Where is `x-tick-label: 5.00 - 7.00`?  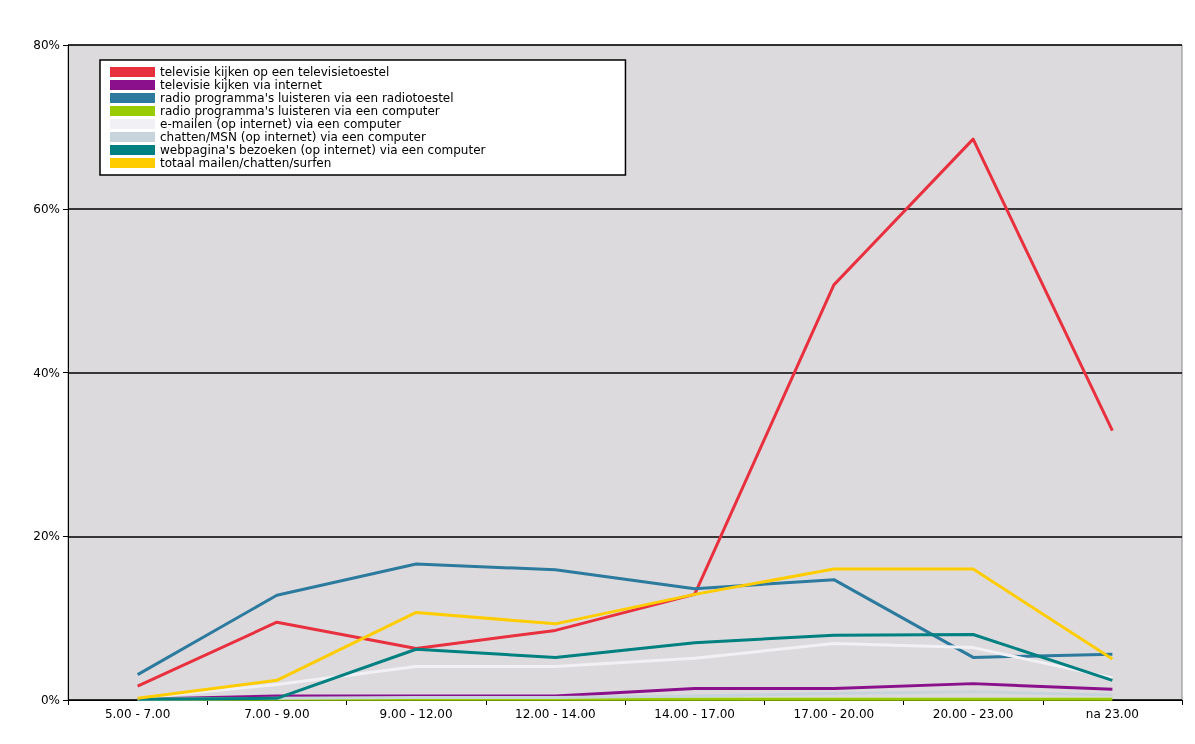 x-tick-label: 5.00 - 7.00 is located at coordinates (137, 714).